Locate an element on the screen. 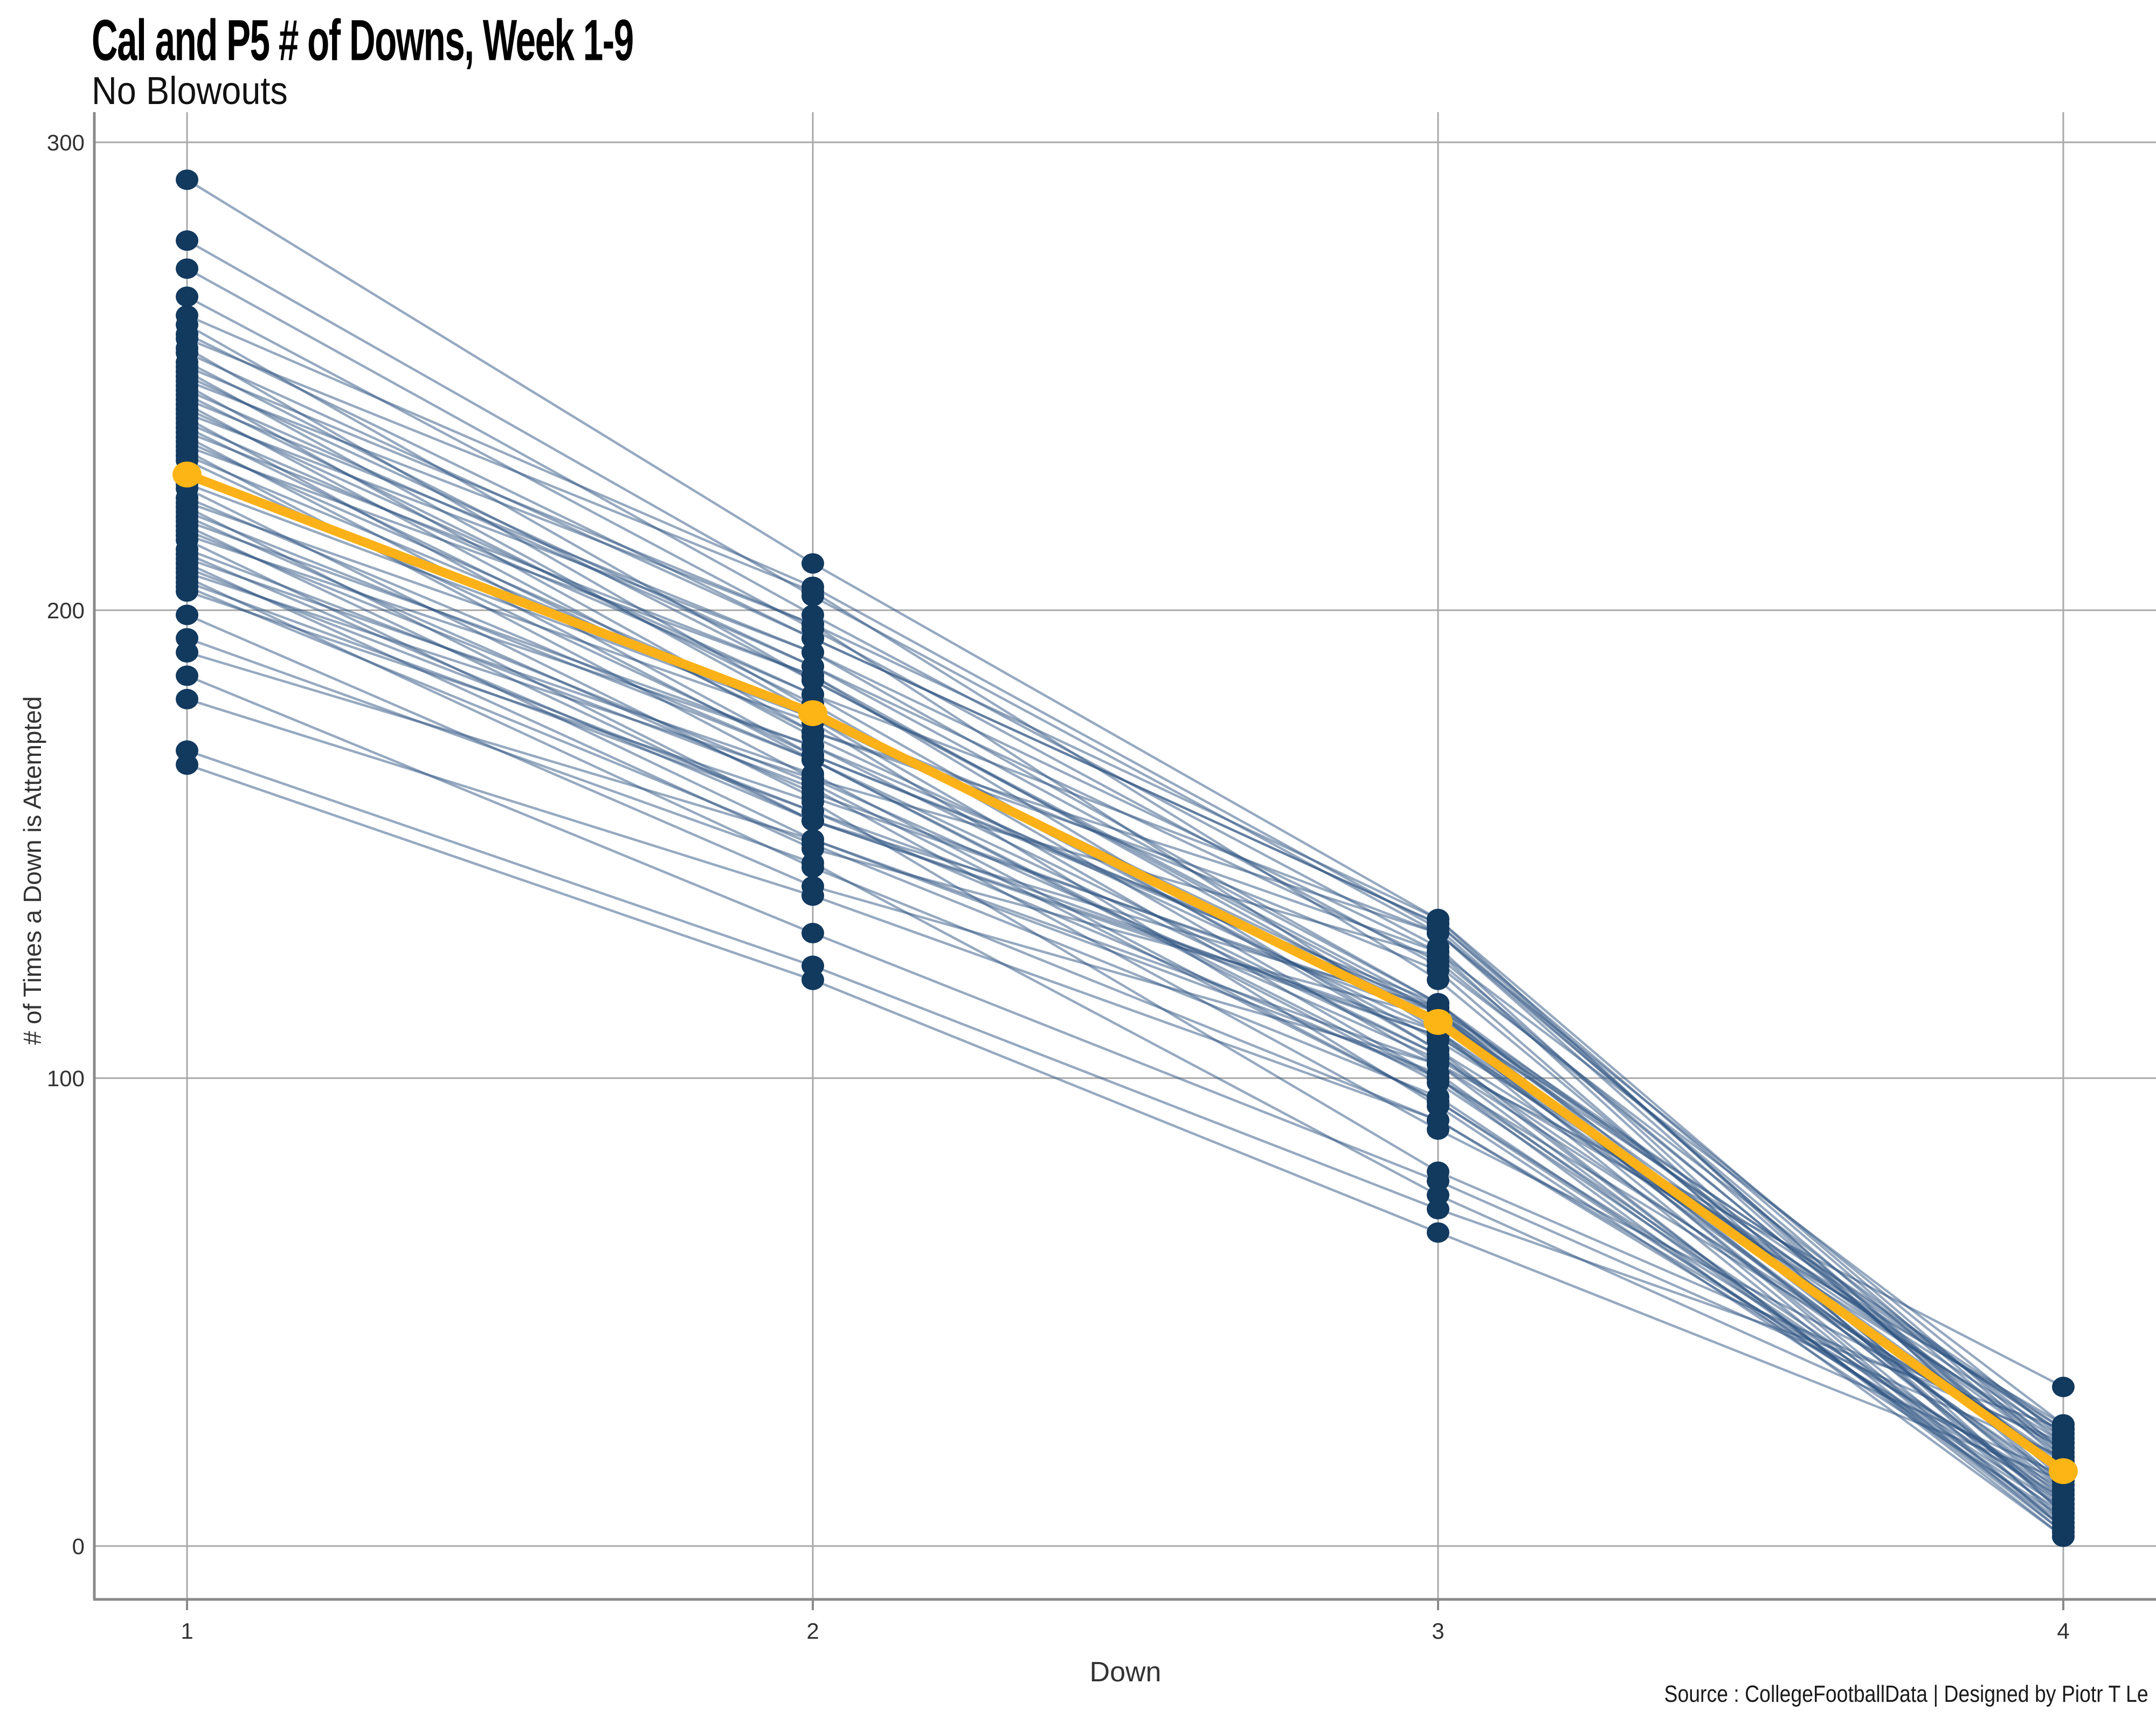 Image resolution: width=2156 pixels, height=1725 pixels. y-tick-label: 200 is located at coordinates (66, 610).